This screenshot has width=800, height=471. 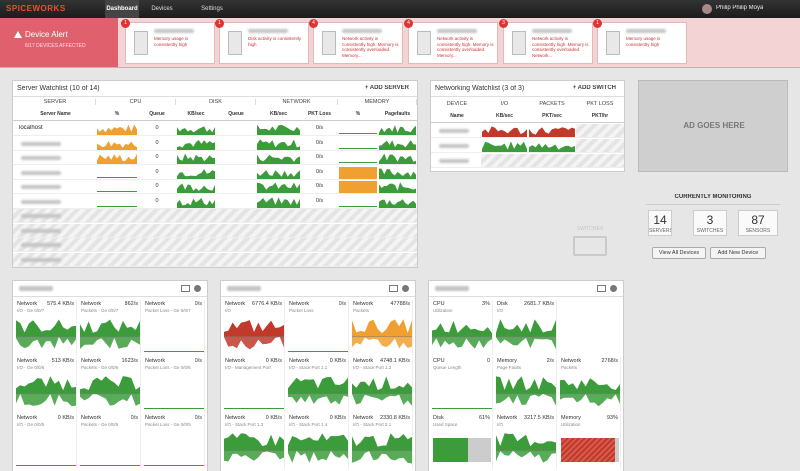 What do you see at coordinates (447, 367) in the screenshot?
I see `metric-subtitle: Queue Length` at bounding box center [447, 367].